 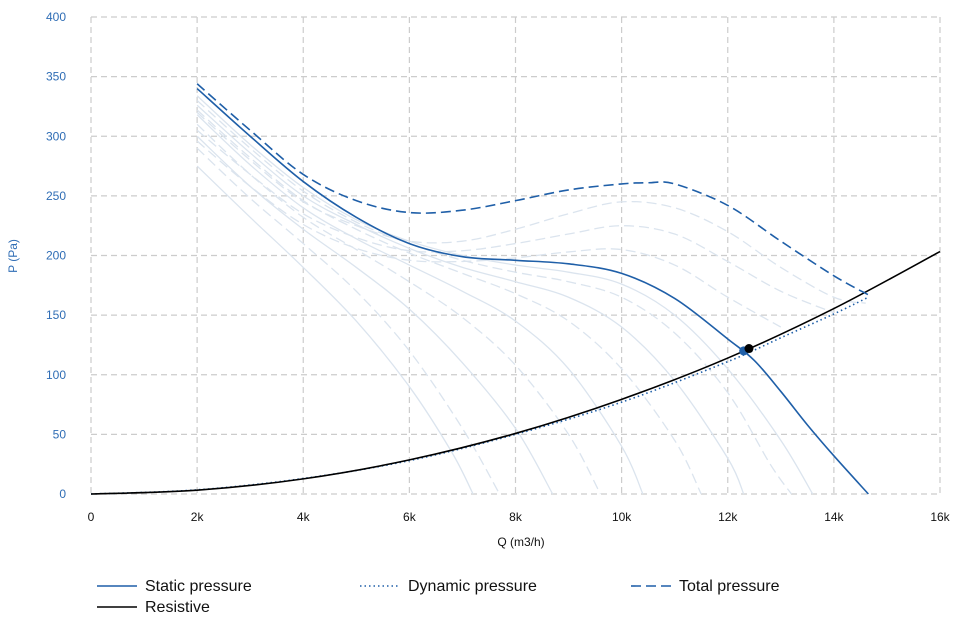 I want to click on x-tick-label: 0, so click(x=91, y=517).